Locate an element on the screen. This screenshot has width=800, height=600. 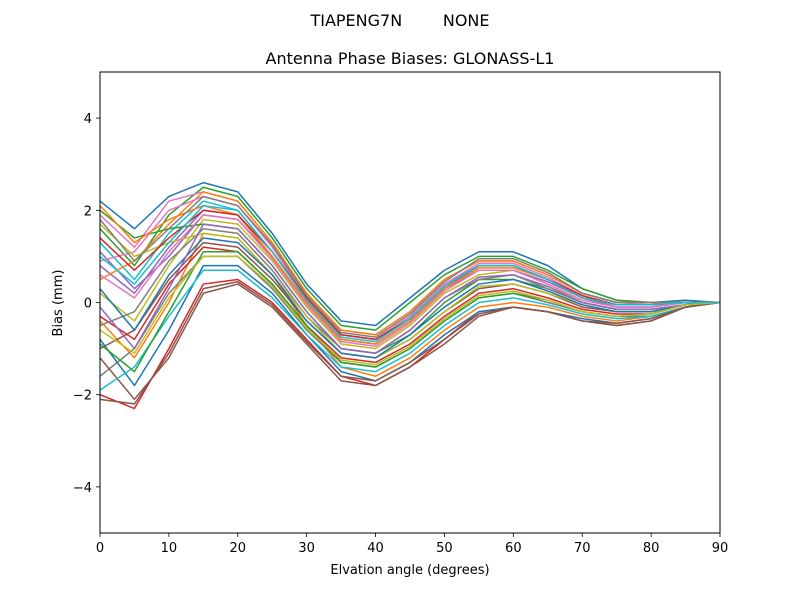
x-axis-label: Elvation angle (degrees) is located at coordinates (409, 570).